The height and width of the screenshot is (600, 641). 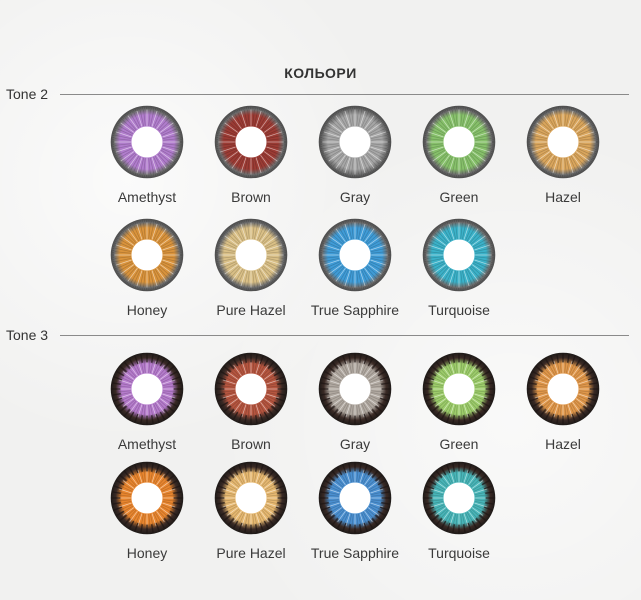 I want to click on lens-swatch-2-honey: Honey, so click(x=147, y=268).